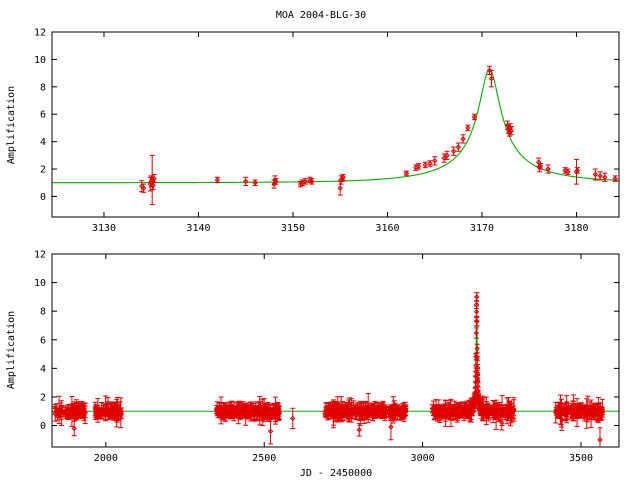  I want to click on top-y-tick-label: 10, so click(40, 60).